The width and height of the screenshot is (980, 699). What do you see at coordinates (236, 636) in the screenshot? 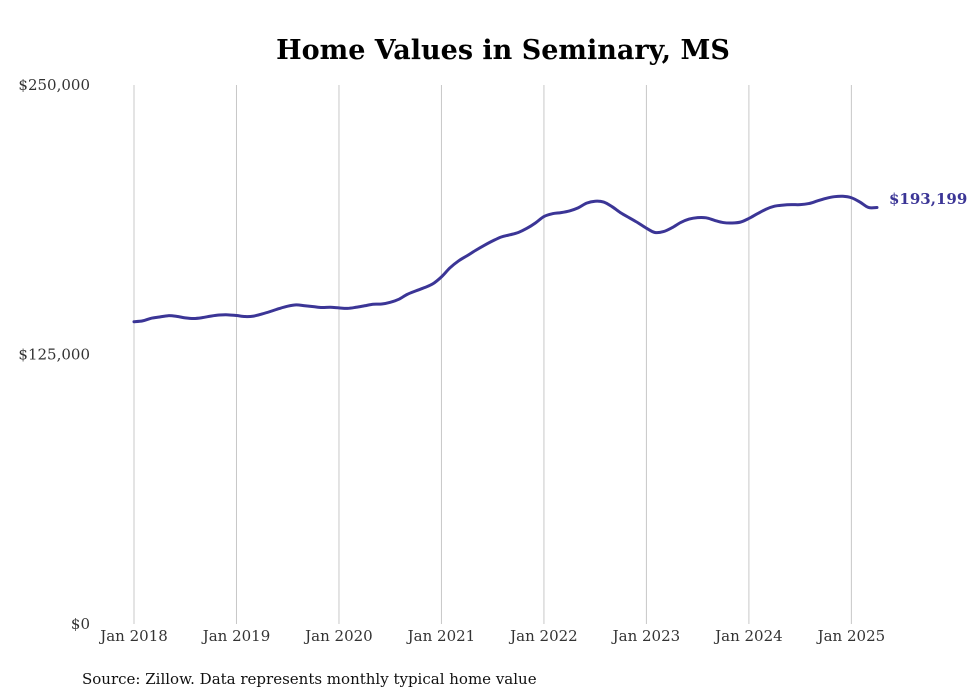
I see `x-tick-label: Jan 2019` at bounding box center [236, 636].